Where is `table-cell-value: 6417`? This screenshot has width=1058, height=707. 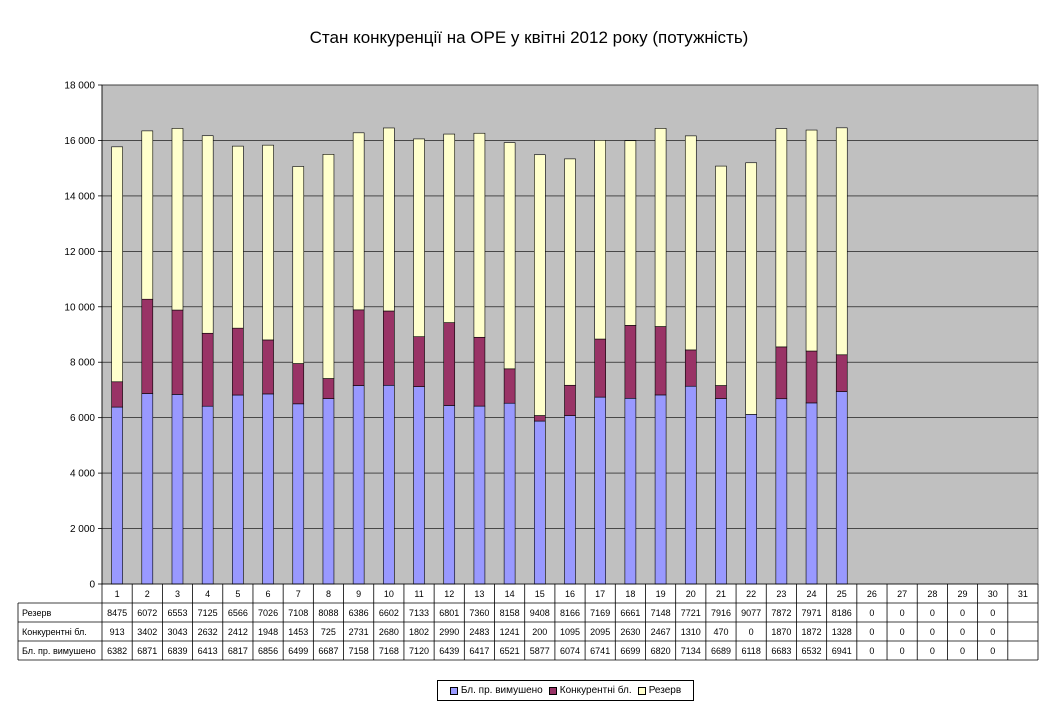 table-cell-value: 6417 is located at coordinates (479, 651).